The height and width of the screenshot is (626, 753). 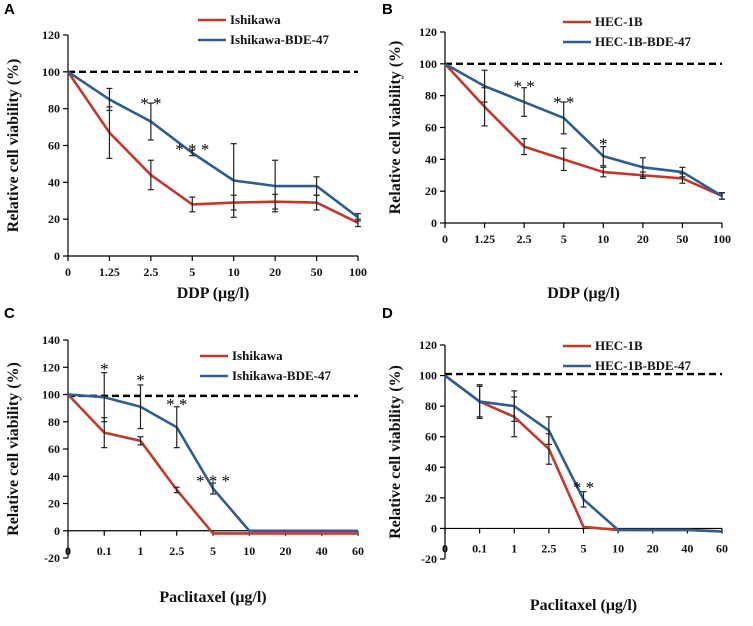 I want to click on panel-letter: C, so click(x=9, y=313).